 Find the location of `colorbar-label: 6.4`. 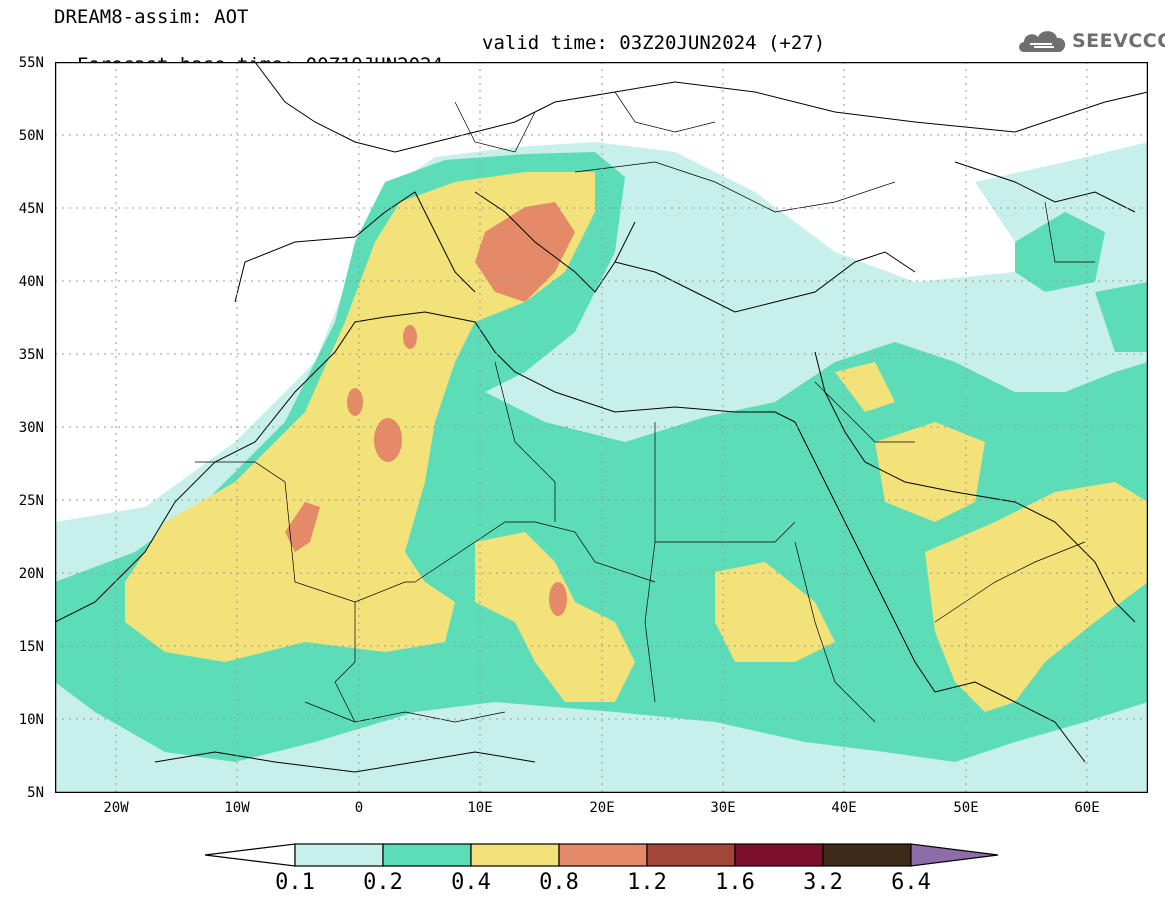

colorbar-label: 6.4 is located at coordinates (911, 882).